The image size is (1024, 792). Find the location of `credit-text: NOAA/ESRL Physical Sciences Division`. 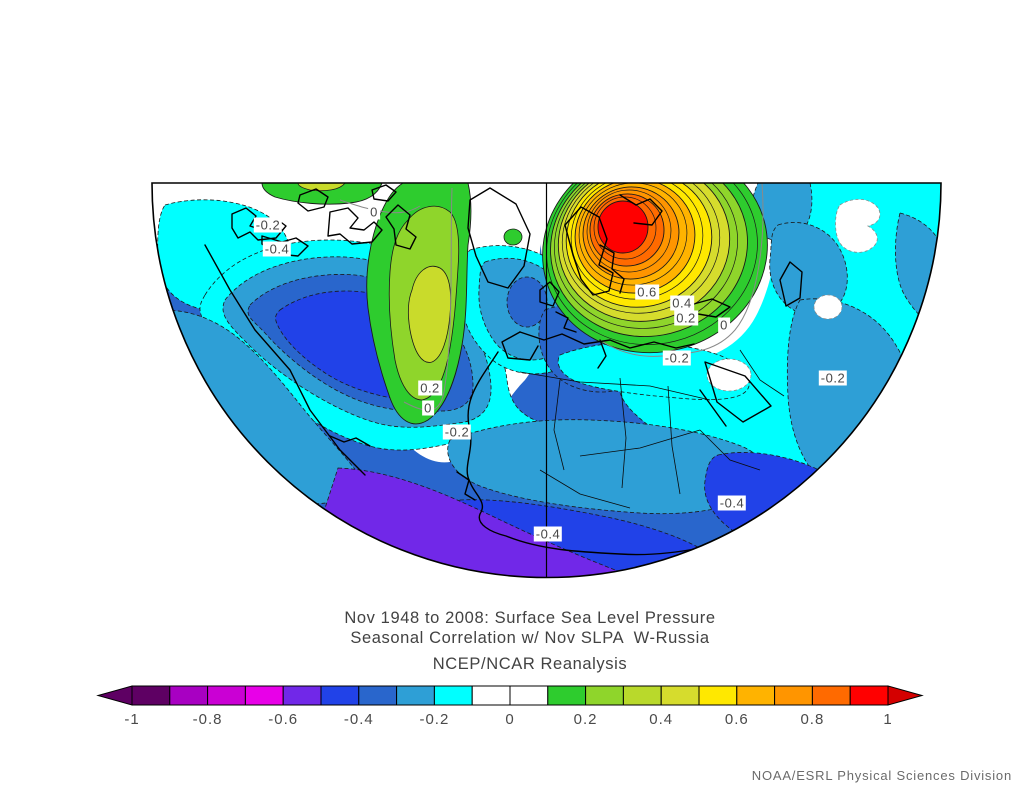

credit-text: NOAA/ESRL Physical Sciences Division is located at coordinates (881, 775).